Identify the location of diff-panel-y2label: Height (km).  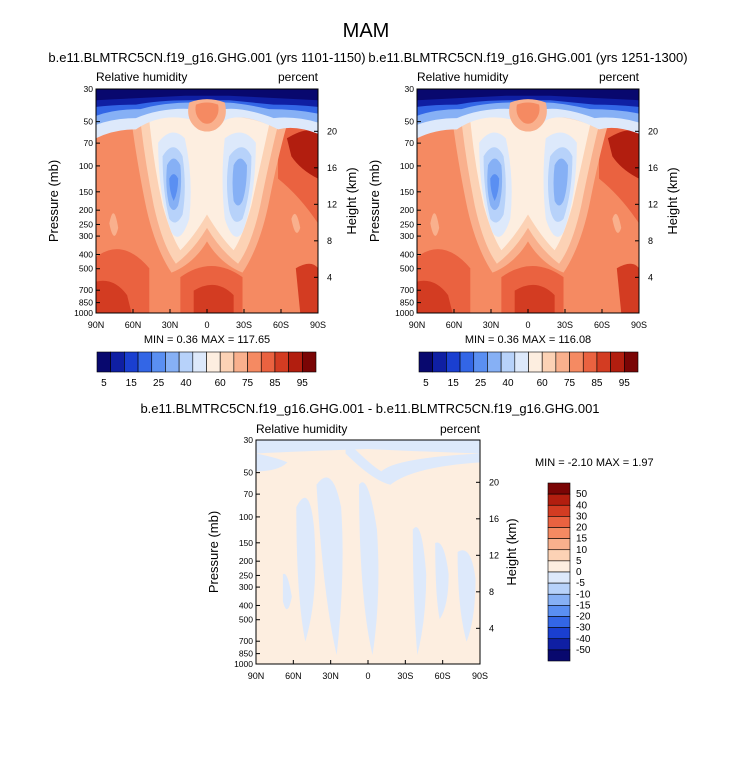
(511, 551).